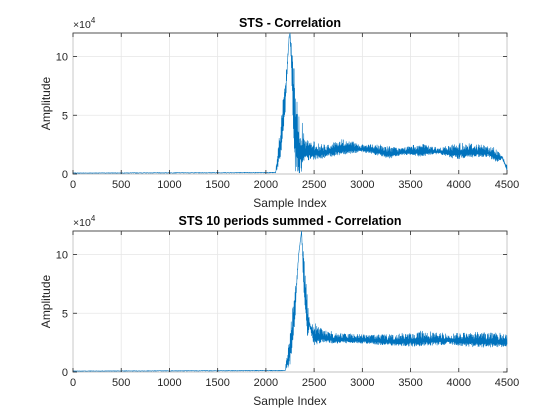 Image resolution: width=560 pixels, height=420 pixels. I want to click on y-exponent-label-1: ×10⁴, so click(84, 23).